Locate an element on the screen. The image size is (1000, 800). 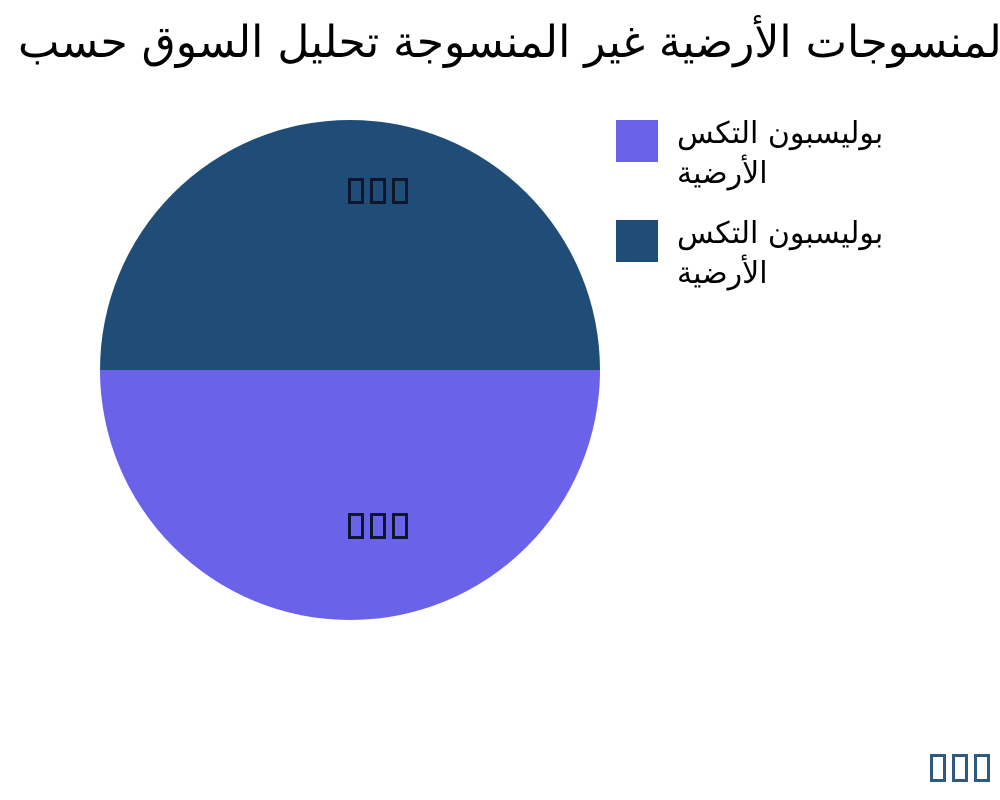
corner-watermark-mark is located at coordinates (960, 768).